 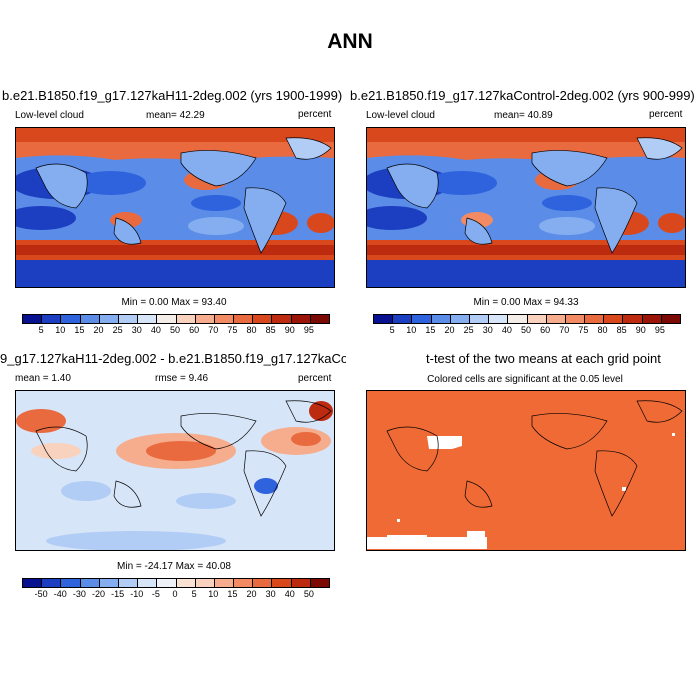 What do you see at coordinates (523, 115) in the screenshot?
I see `top-right-mean: mean= 40.89` at bounding box center [523, 115].